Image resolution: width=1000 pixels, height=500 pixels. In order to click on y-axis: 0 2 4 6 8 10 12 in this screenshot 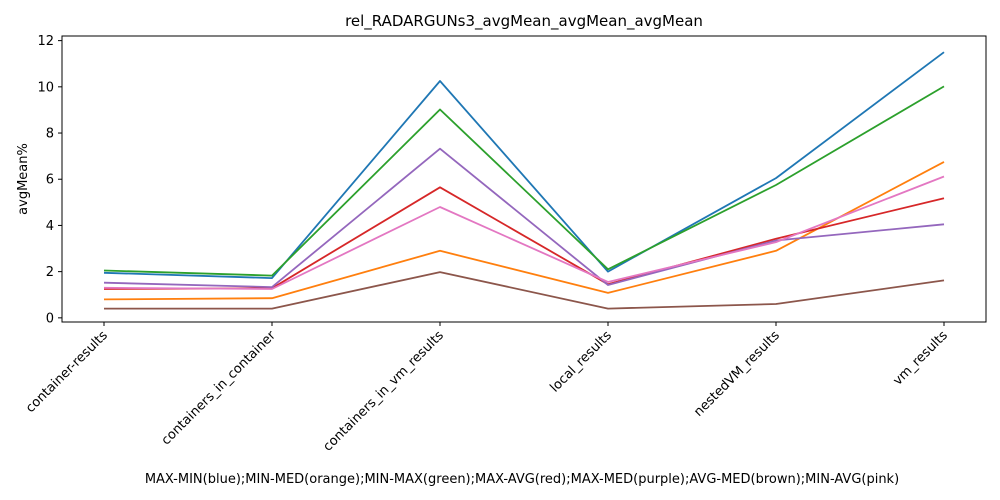, I will do `click(49, 180)`.